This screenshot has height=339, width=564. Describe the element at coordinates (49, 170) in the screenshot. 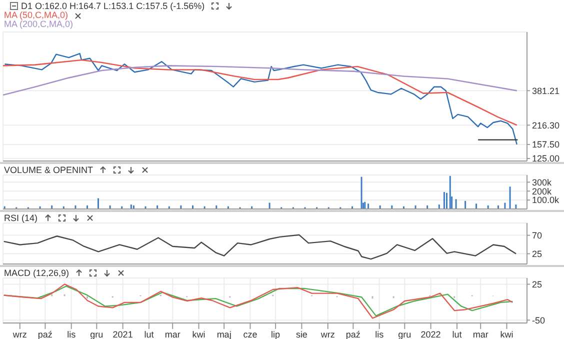

I see `chart-title: VOLUME & OPENINT` at that location.